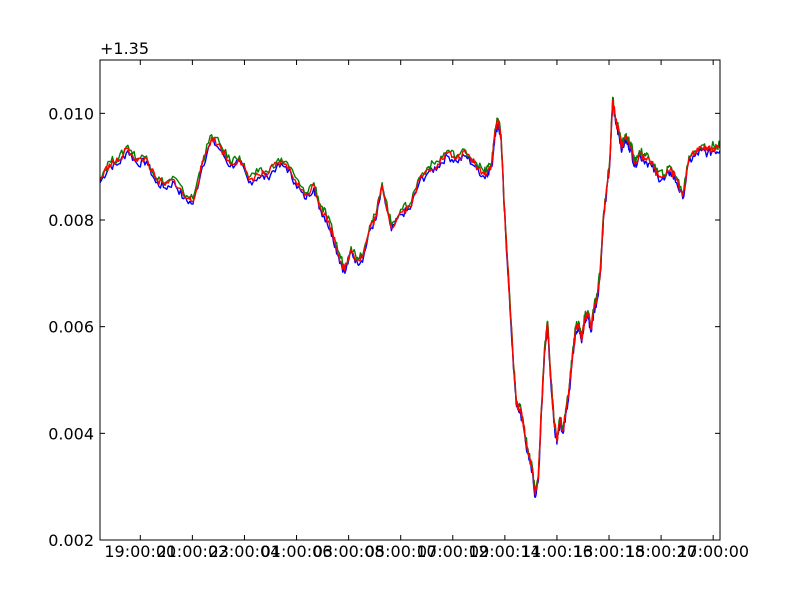  Describe the element at coordinates (505, 551) in the screenshot. I see `x-tick-label: 09:00:14` at that location.